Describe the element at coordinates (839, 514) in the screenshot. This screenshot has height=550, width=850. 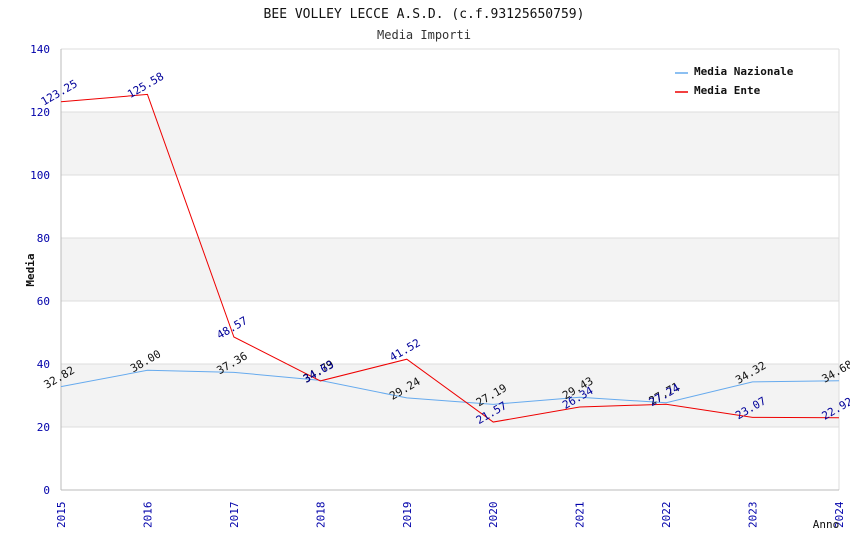
I see `x-tick-label: 2024` at that location.